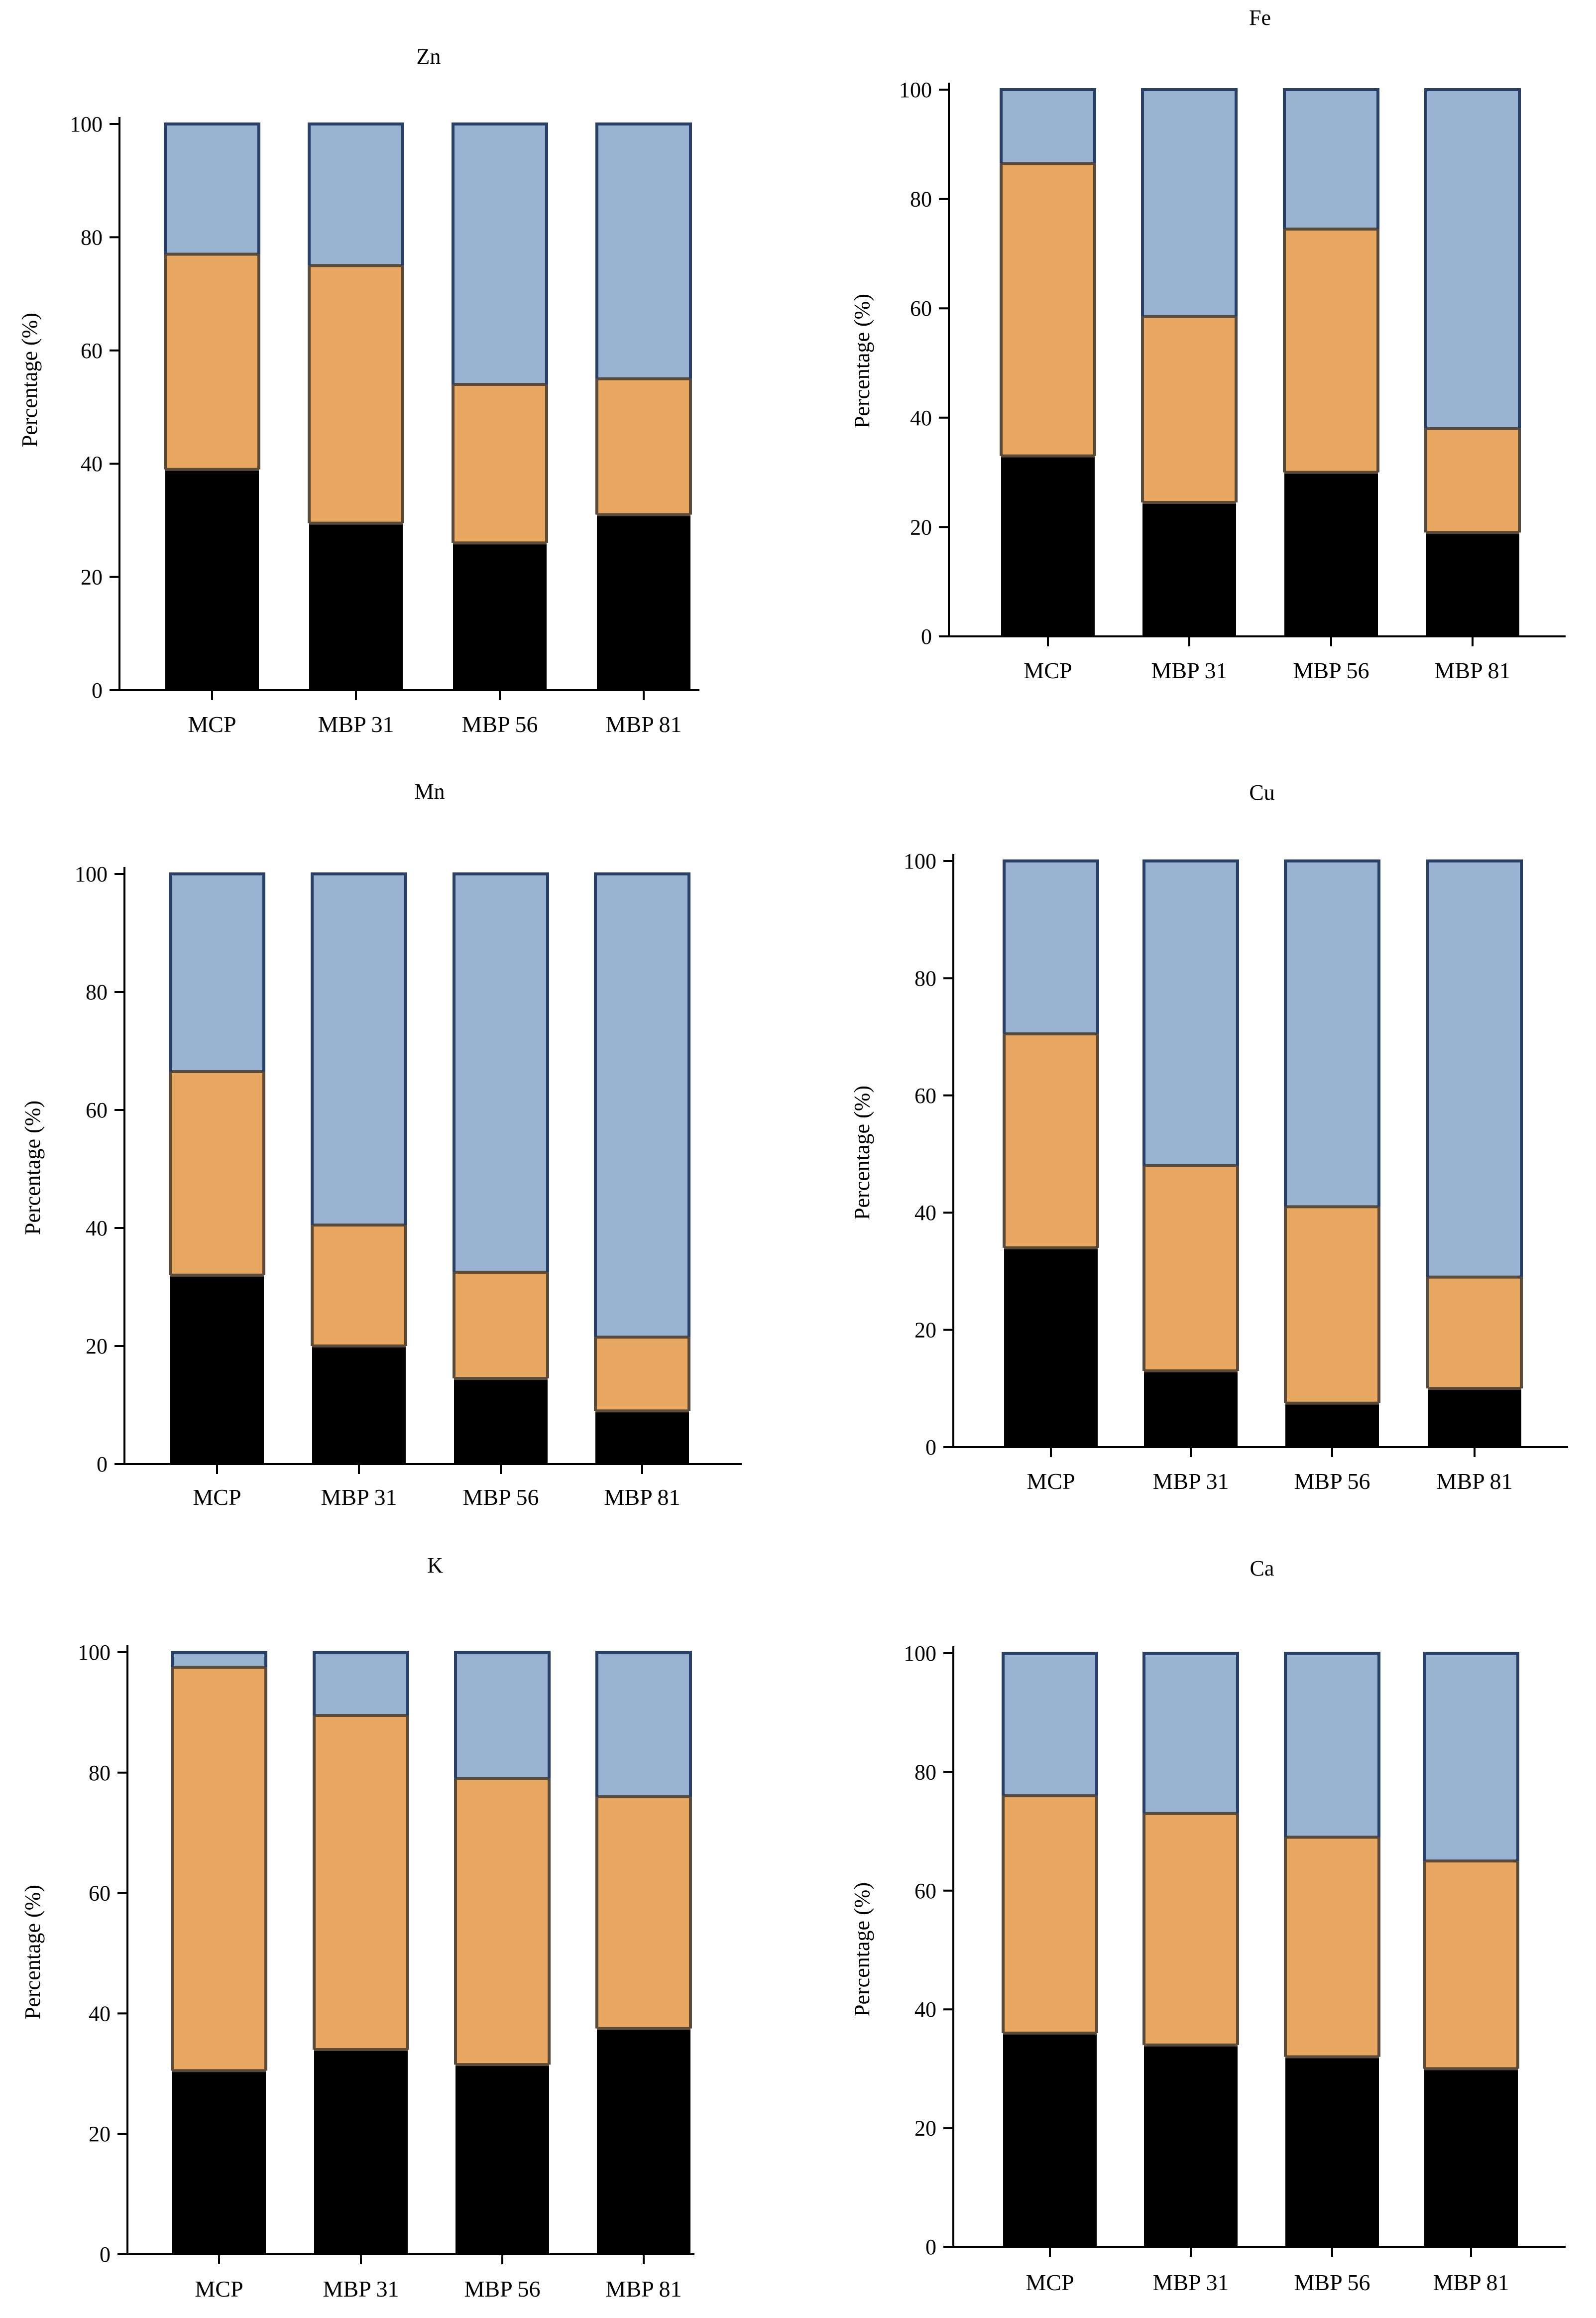  What do you see at coordinates (217, 1497) in the screenshot?
I see `x-tick-label: MCP` at bounding box center [217, 1497].